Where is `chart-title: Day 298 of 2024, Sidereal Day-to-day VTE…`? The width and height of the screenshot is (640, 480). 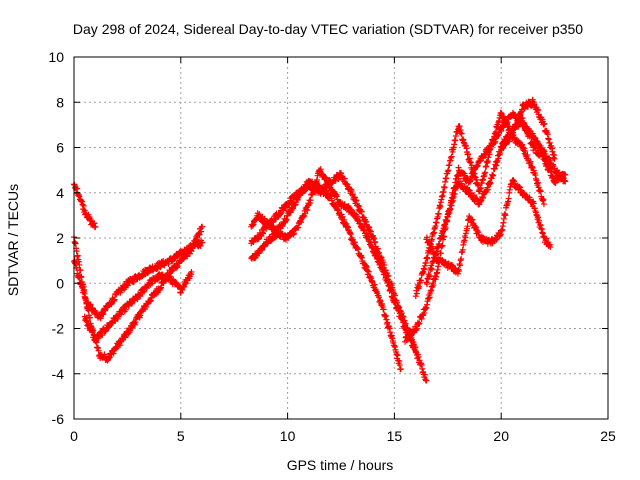 chart-title: Day 298 of 2024, Sidereal Day-to-day VTE… is located at coordinates (328, 29).